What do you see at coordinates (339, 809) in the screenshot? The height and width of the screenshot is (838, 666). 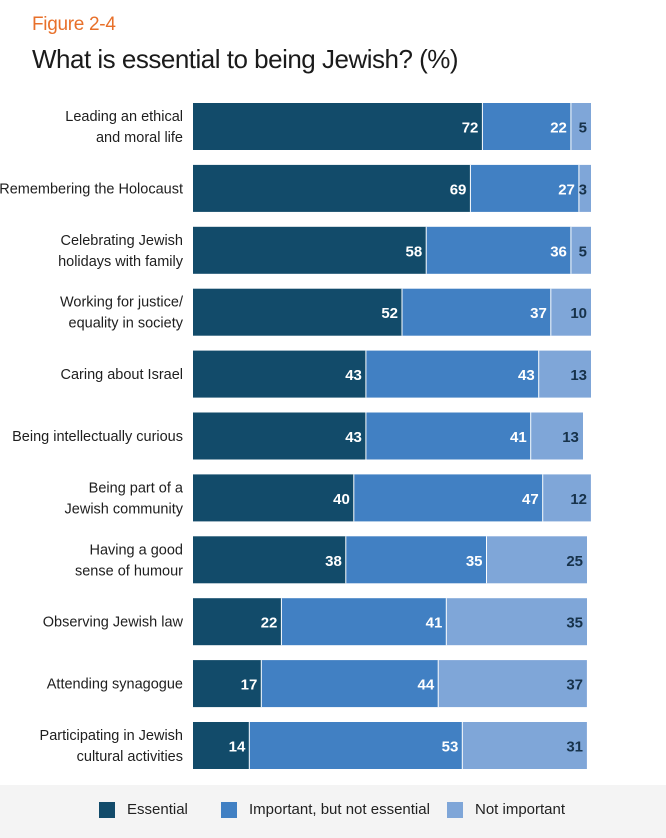 I see `legend-label-important: Important, but not essential` at bounding box center [339, 809].